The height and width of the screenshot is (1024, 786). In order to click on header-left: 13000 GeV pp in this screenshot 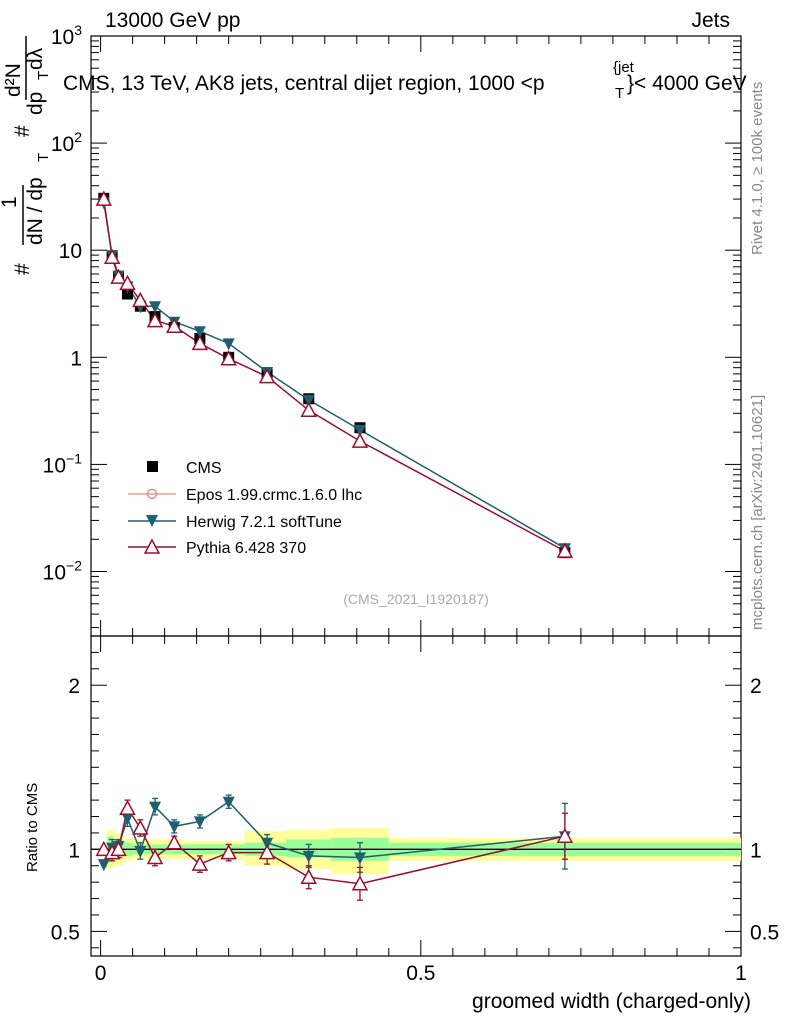, I will do `click(172, 20)`.